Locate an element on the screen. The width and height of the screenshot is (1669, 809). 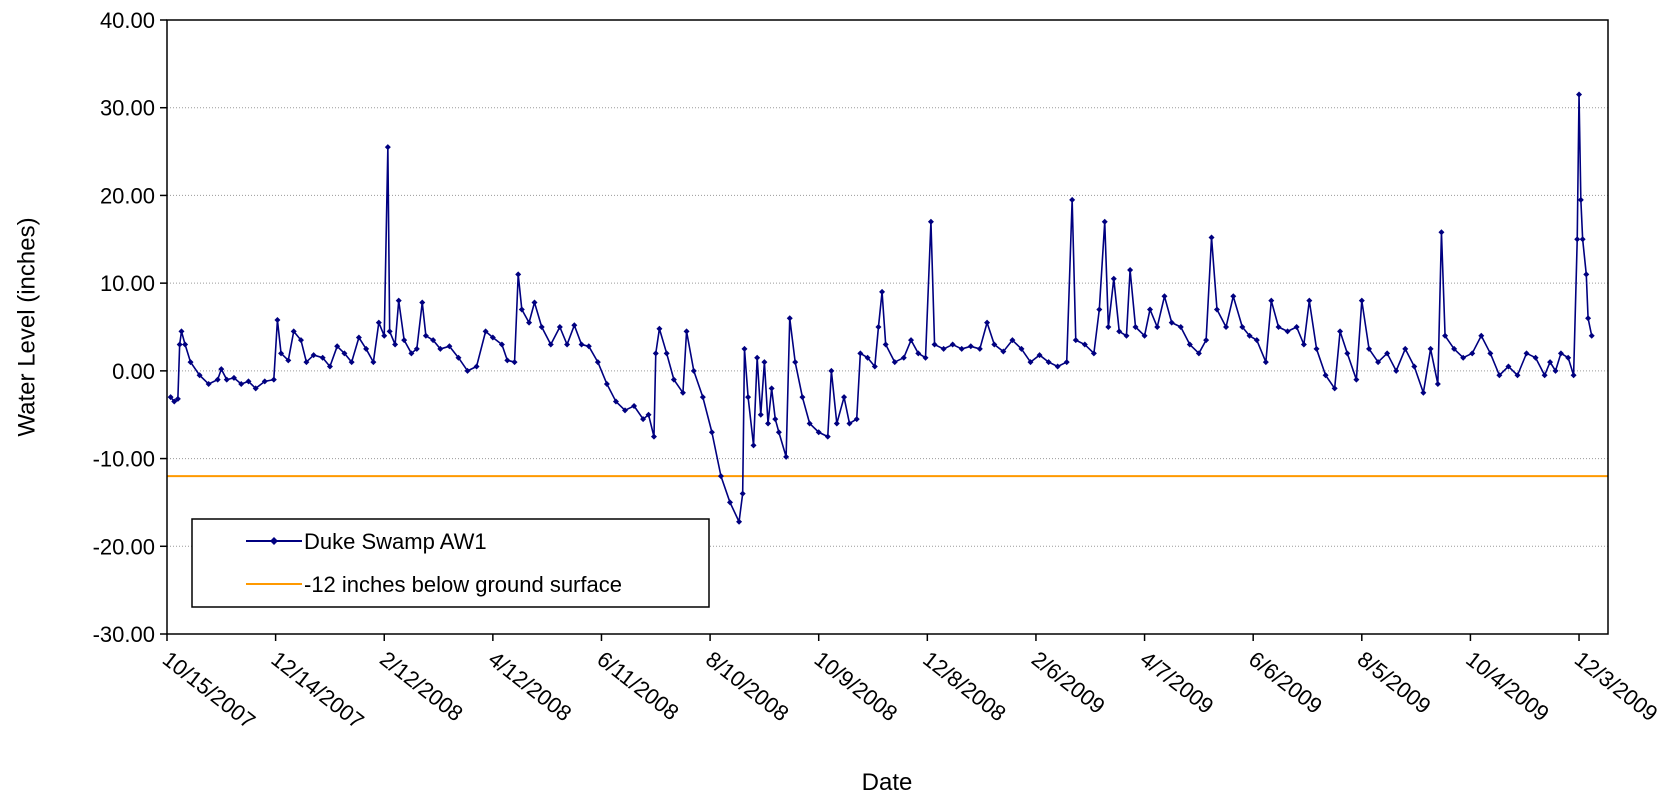
y-tick-label: -30.00 is located at coordinates (124, 634).